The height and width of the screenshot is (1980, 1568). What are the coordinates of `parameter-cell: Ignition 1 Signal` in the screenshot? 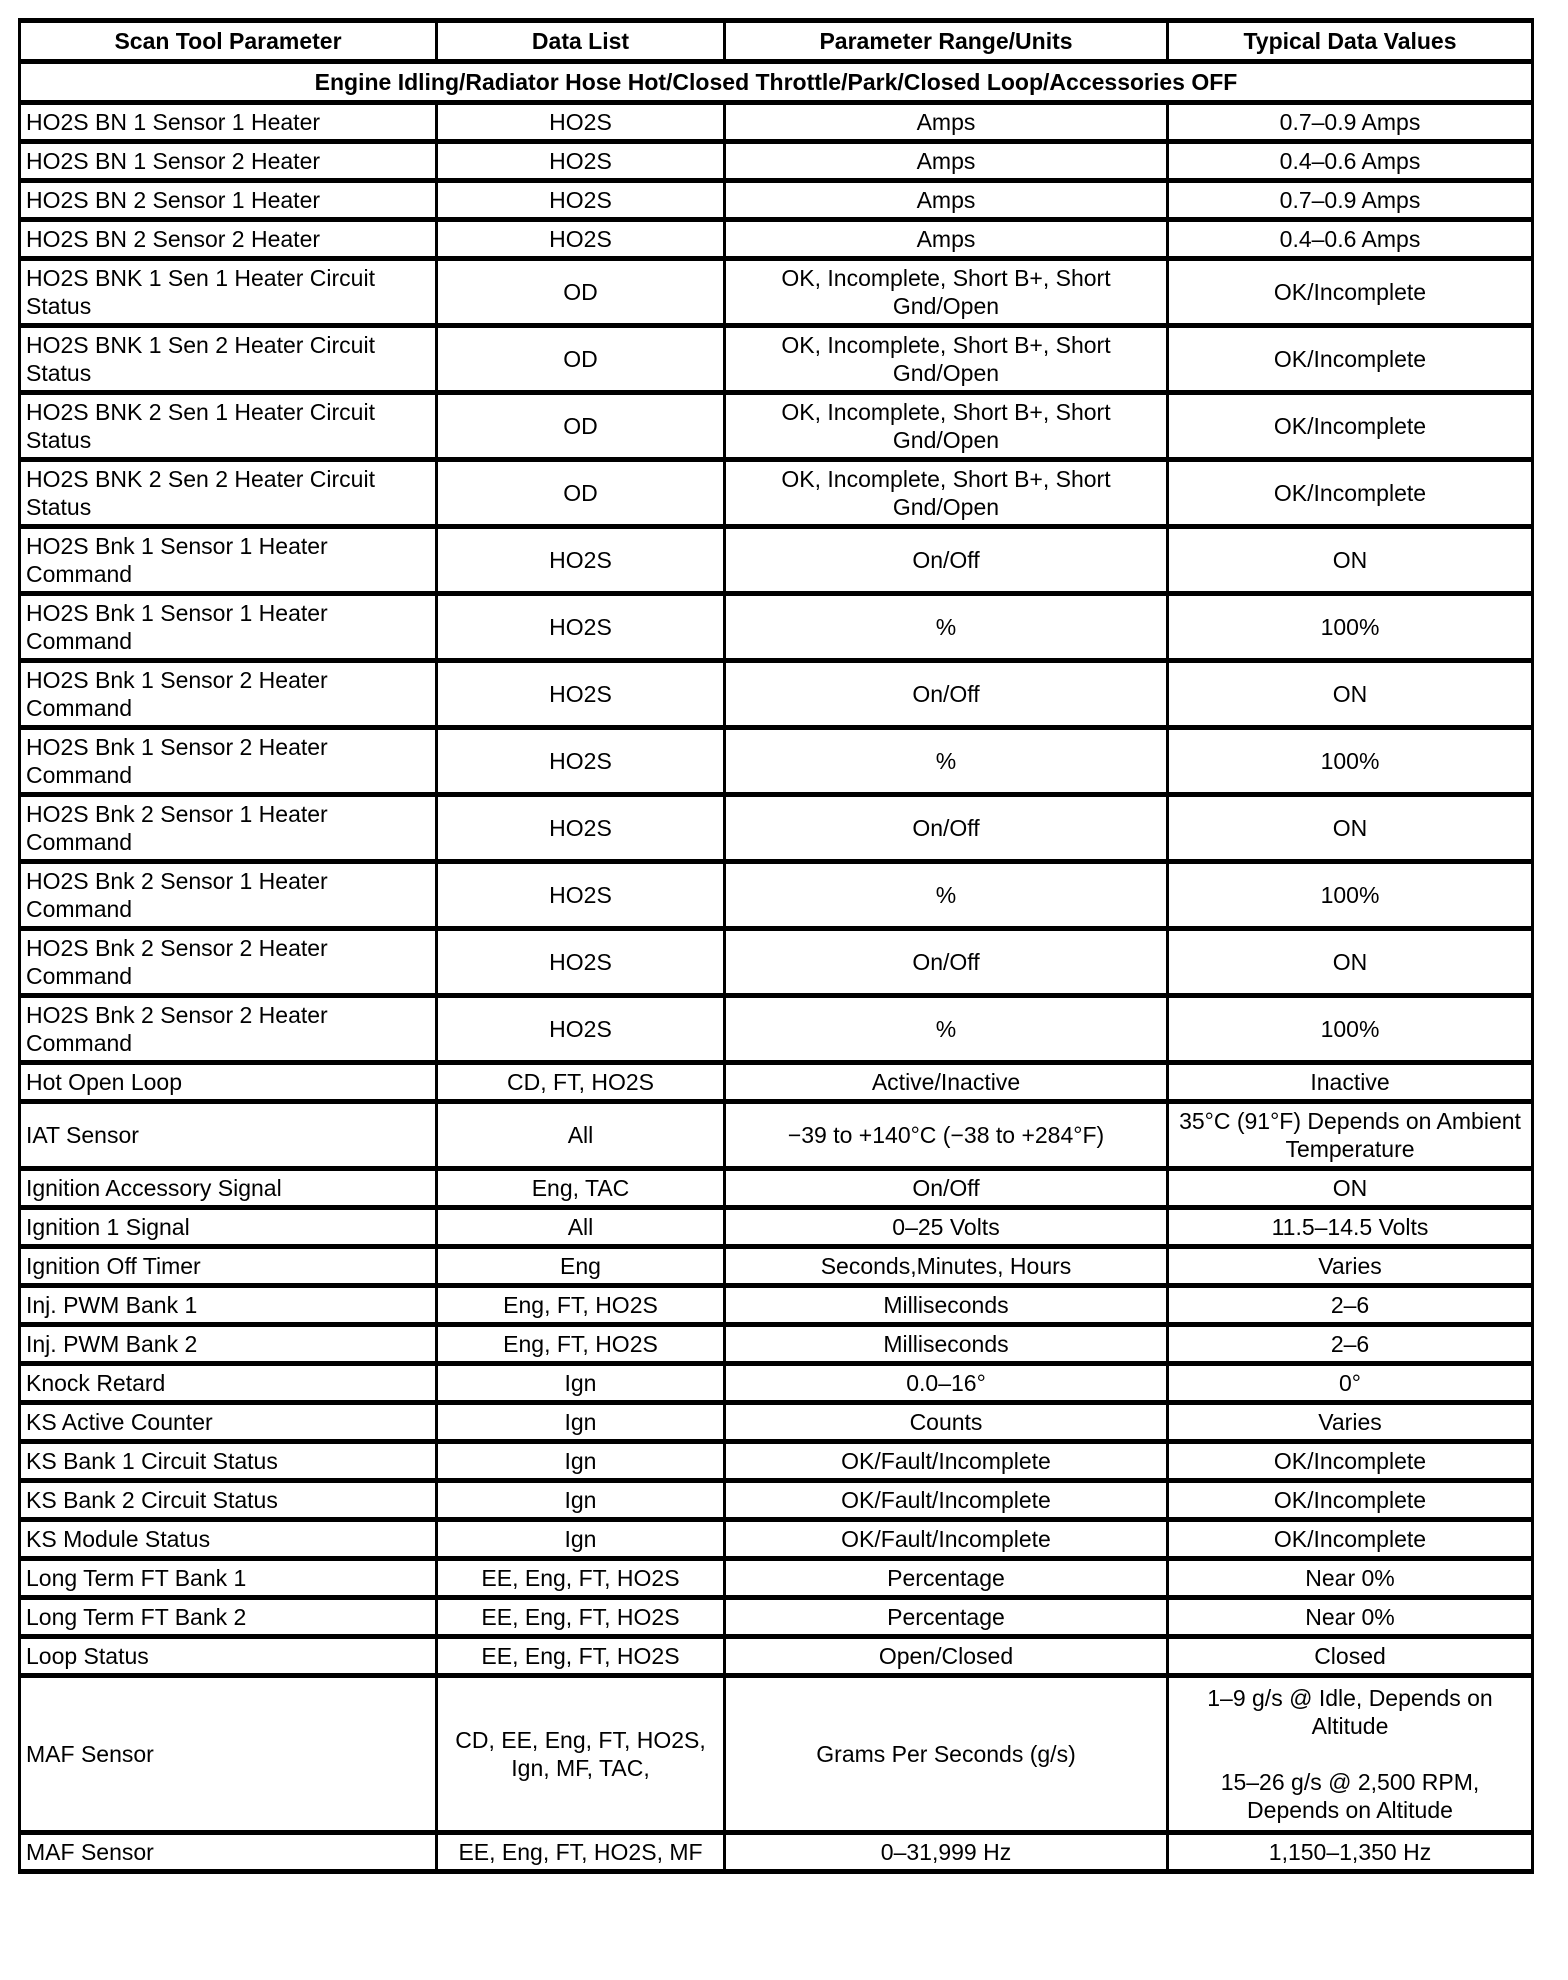 It's located at (228, 1227).